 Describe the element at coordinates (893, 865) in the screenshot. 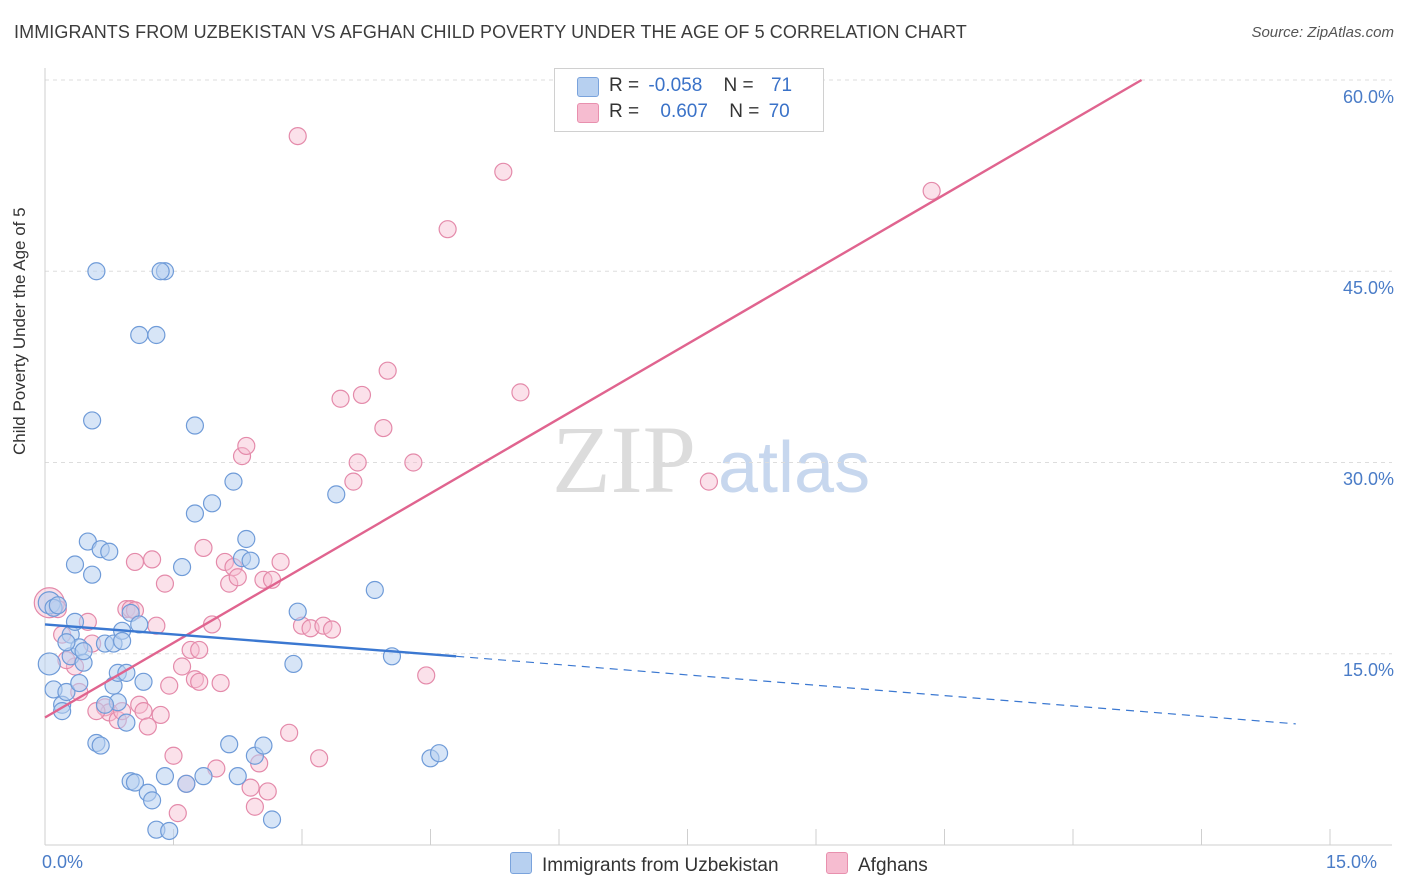

I see `bottom-legend-label: Afghans` at that location.